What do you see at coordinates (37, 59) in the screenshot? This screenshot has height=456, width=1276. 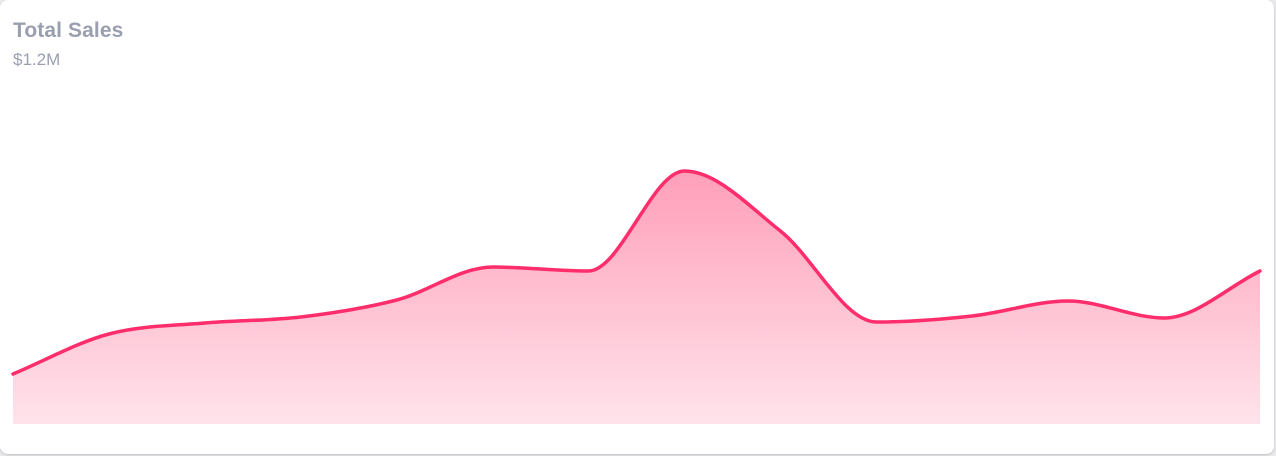 I see `card-value: $1.2M` at bounding box center [37, 59].